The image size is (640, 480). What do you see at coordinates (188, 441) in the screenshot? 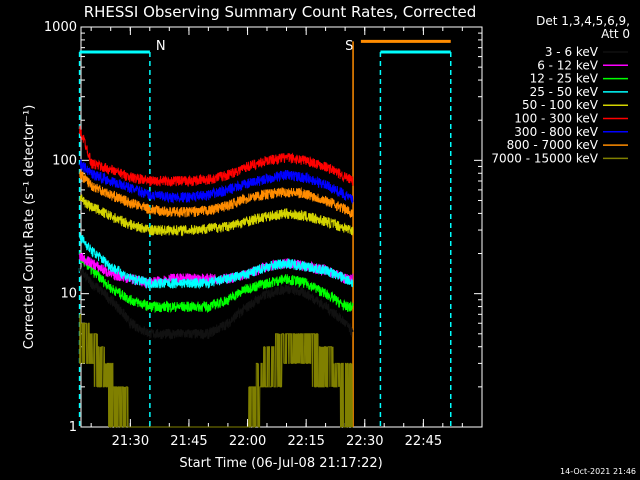
I see `x-tick-label: 21:45` at bounding box center [188, 441].